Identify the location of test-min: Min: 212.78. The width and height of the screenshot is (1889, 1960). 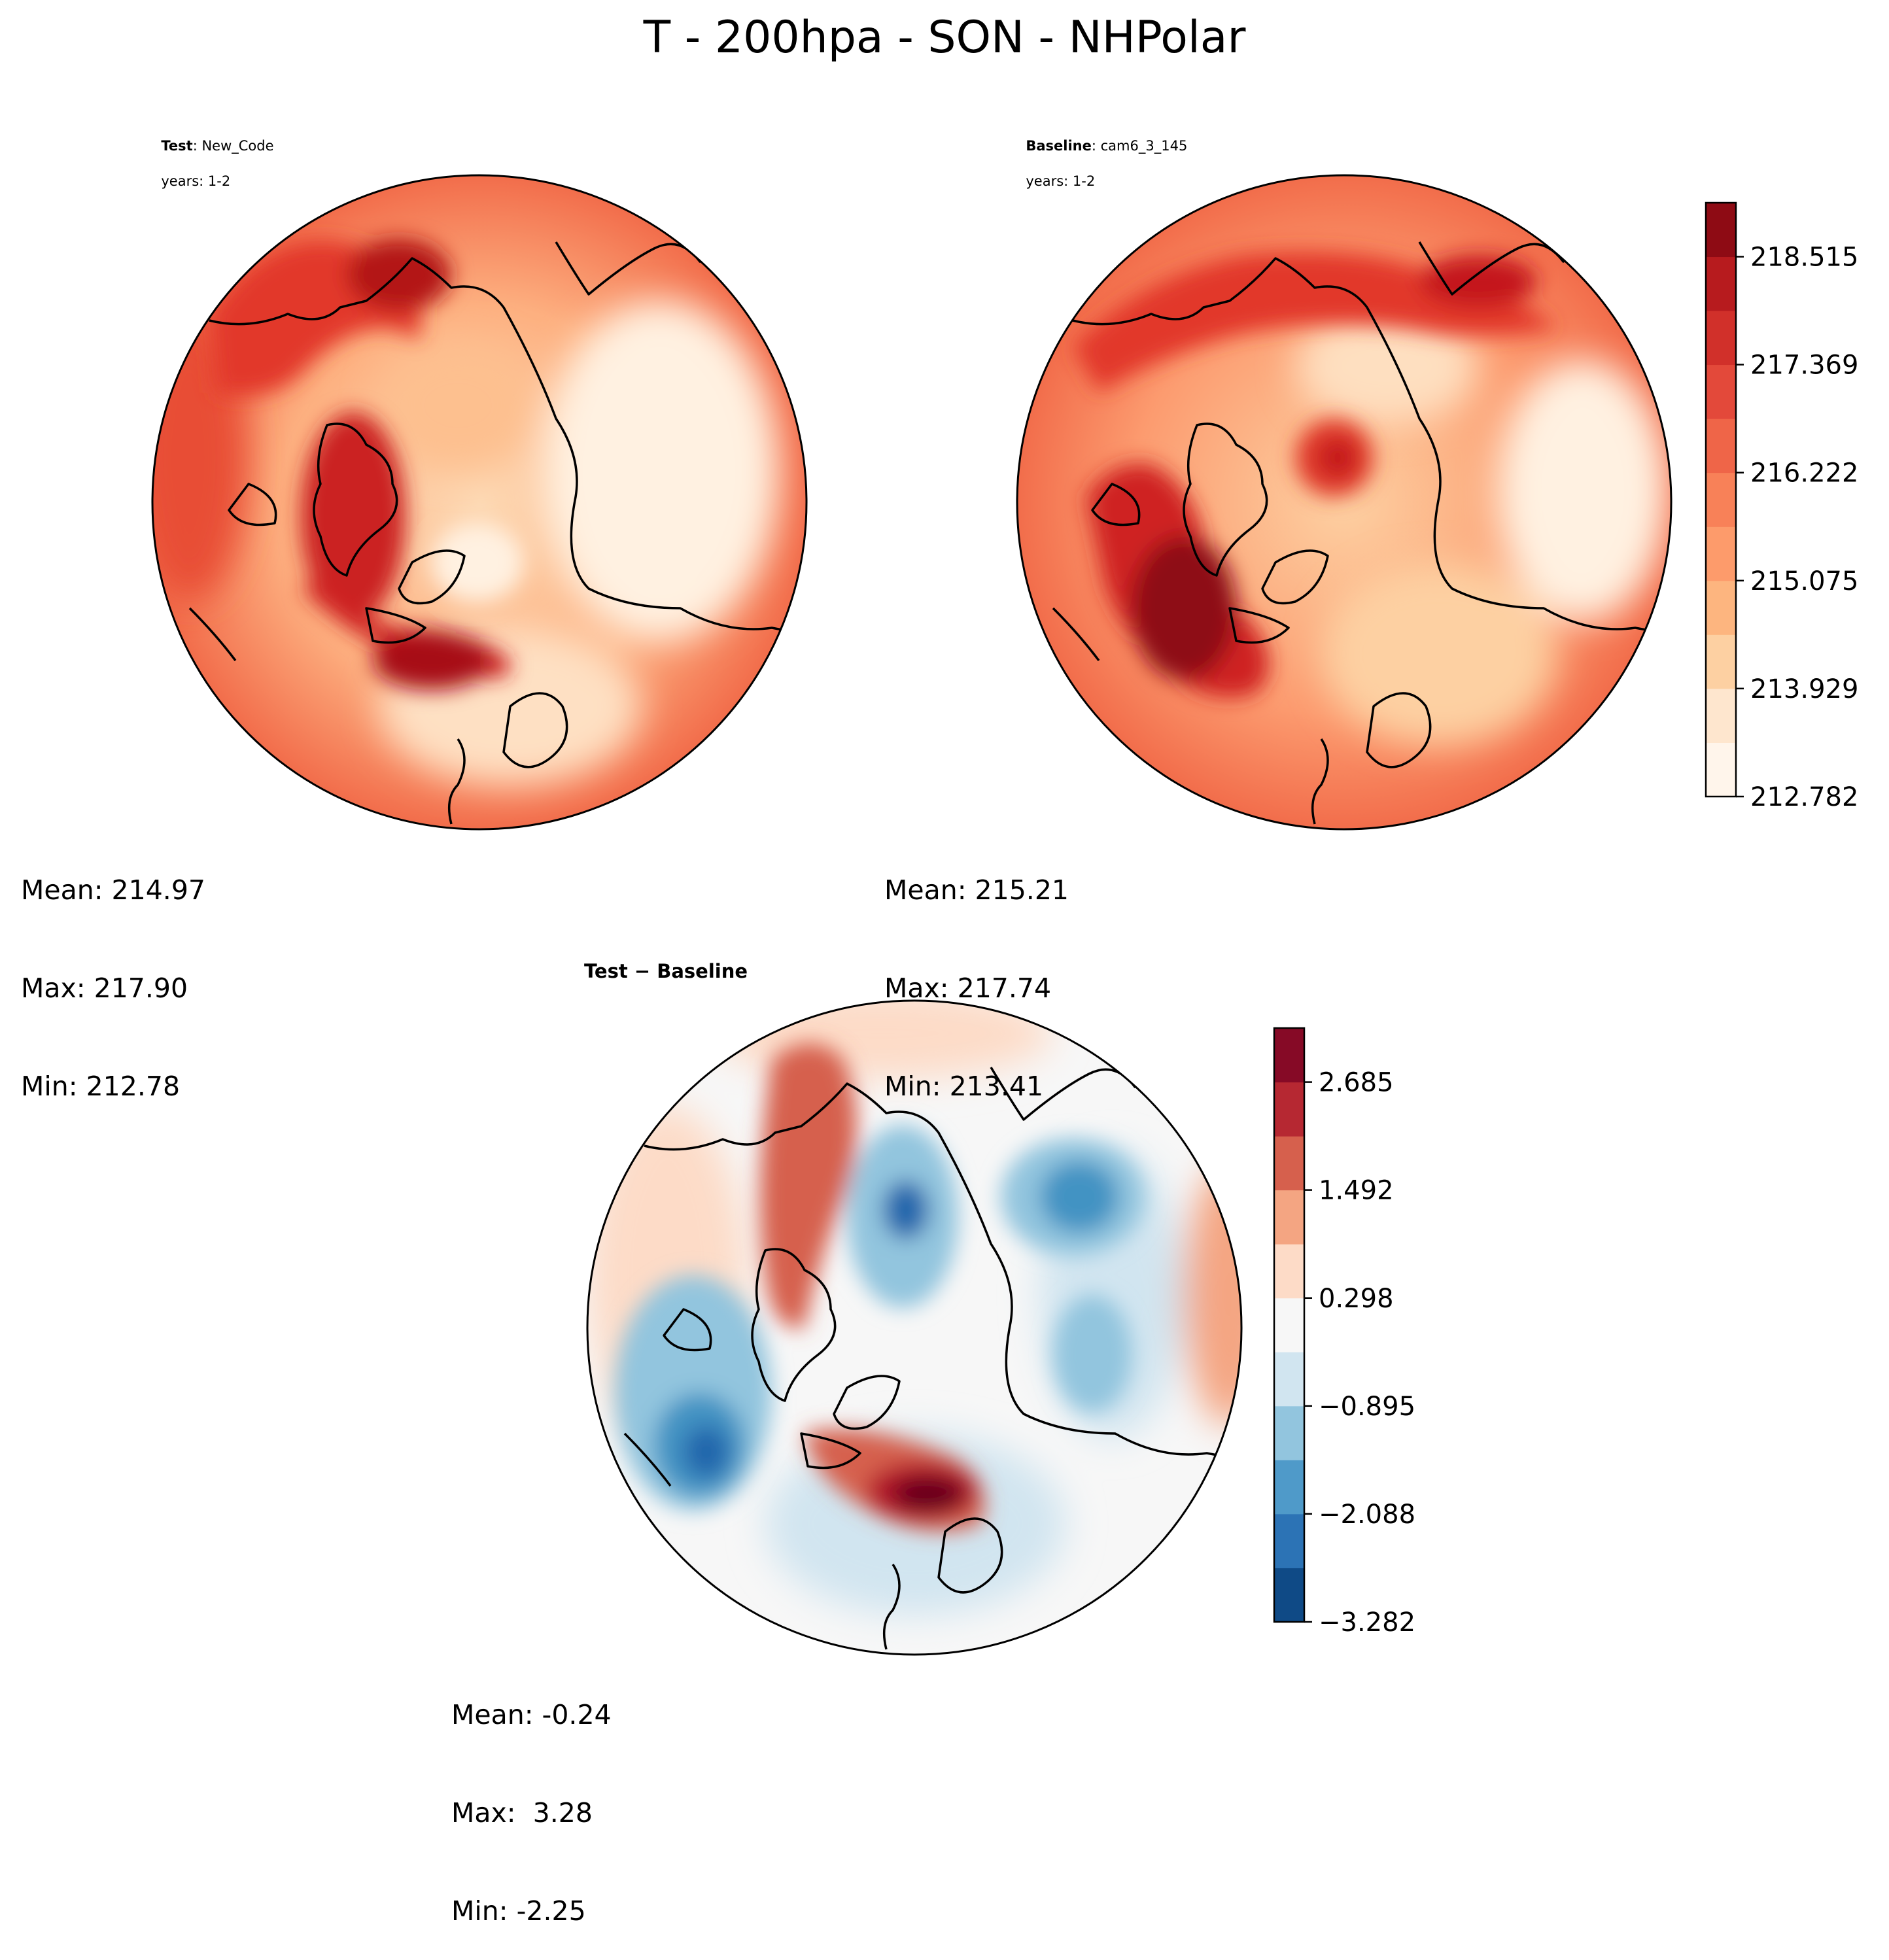
(101, 1086).